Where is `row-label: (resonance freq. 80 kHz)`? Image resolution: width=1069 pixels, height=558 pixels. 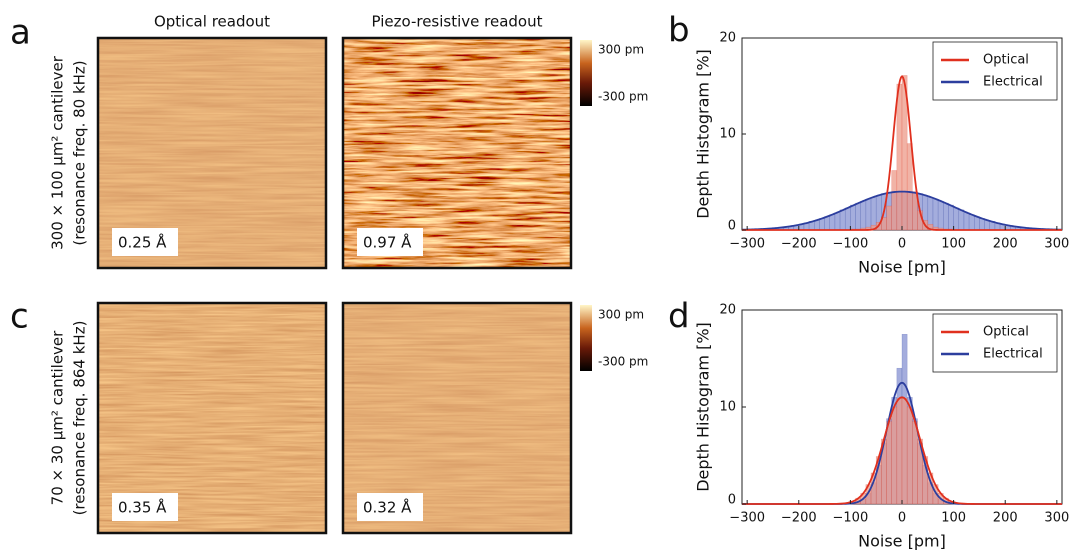
row-label: (resonance freq. 80 kHz) is located at coordinates (80, 152).